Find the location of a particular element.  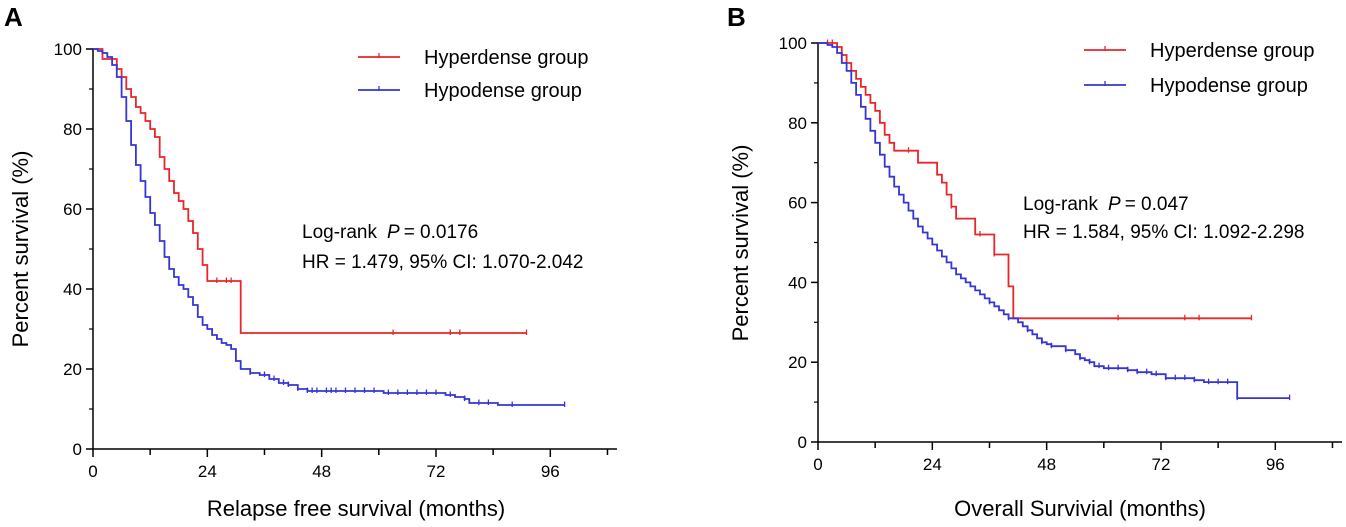

panel-label: B is located at coordinates (736, 17).